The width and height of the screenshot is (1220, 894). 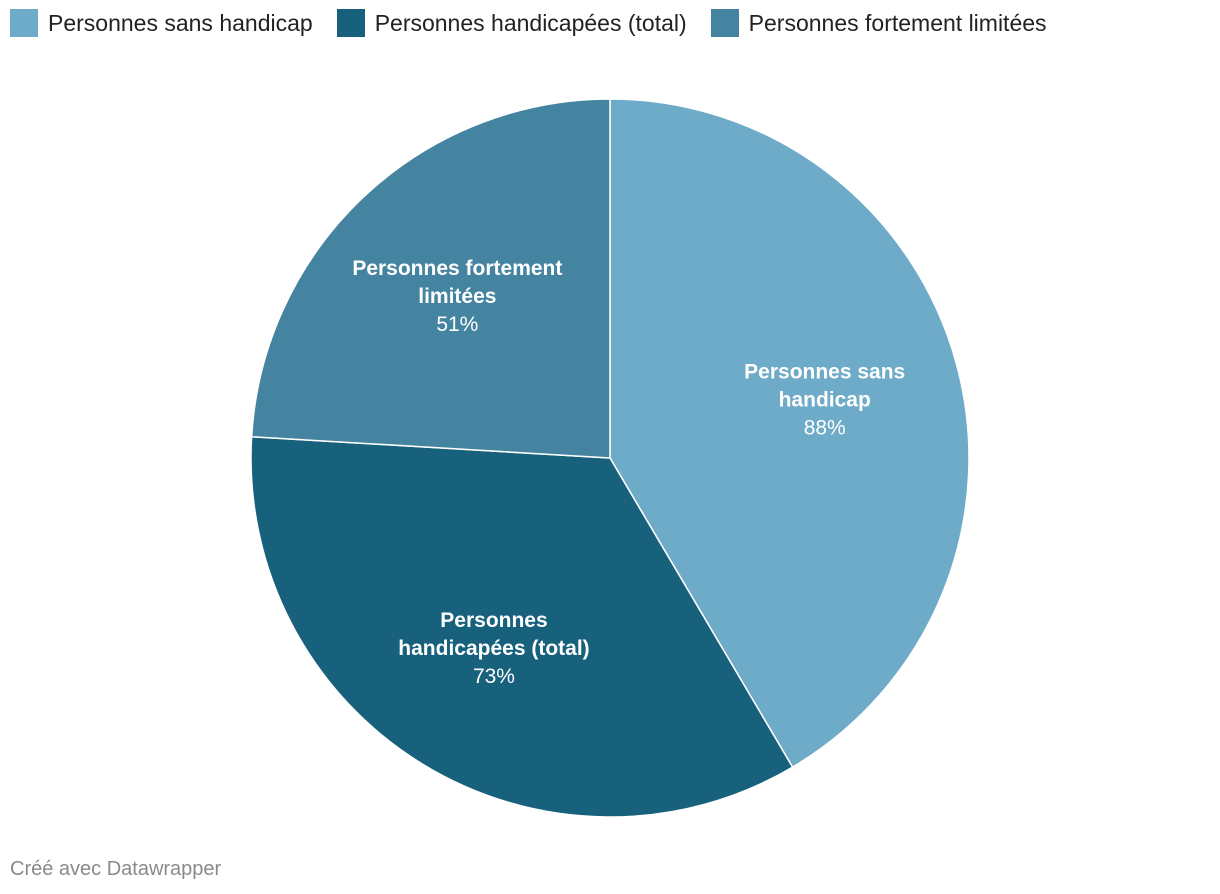 I want to click on pie-slice-label-0: Personnes sans handicap 88%, so click(x=824, y=399).